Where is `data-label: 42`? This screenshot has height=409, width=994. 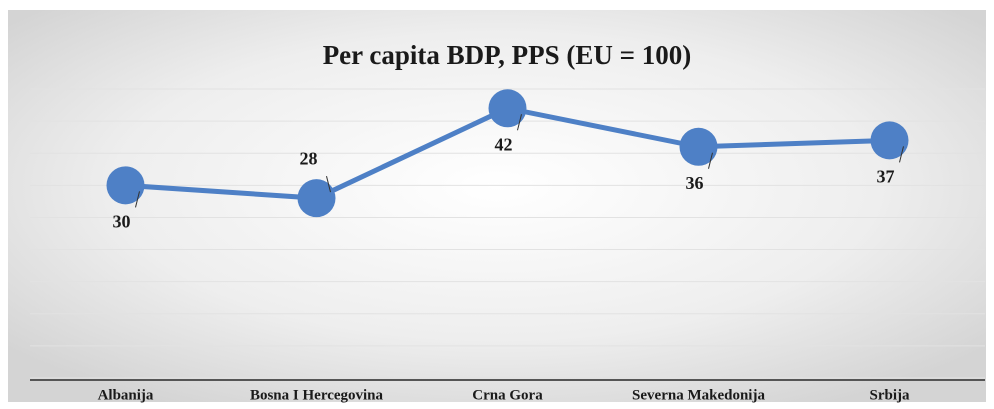 data-label: 42 is located at coordinates (504, 144).